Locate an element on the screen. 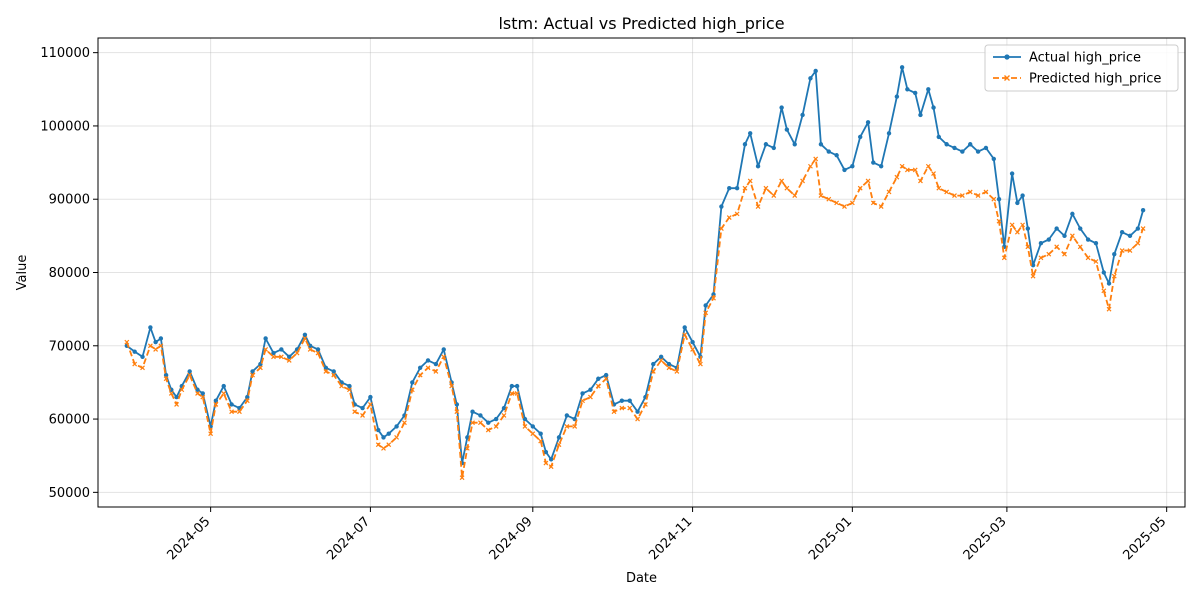 The image size is (1200, 600). legend-marker is located at coordinates (1007, 78).